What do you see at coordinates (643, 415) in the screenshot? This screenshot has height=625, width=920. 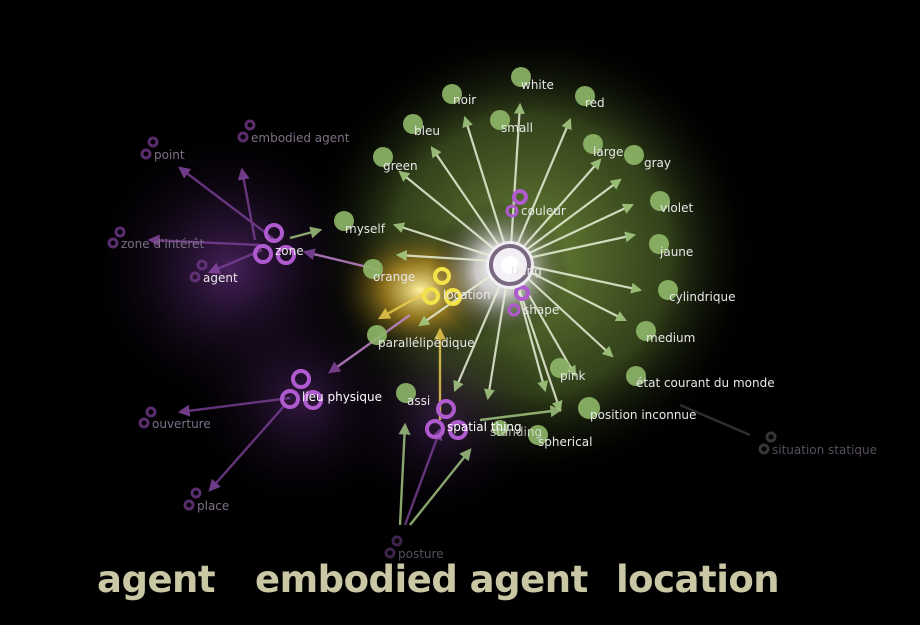 I see `label-position: position inconnue` at bounding box center [643, 415].